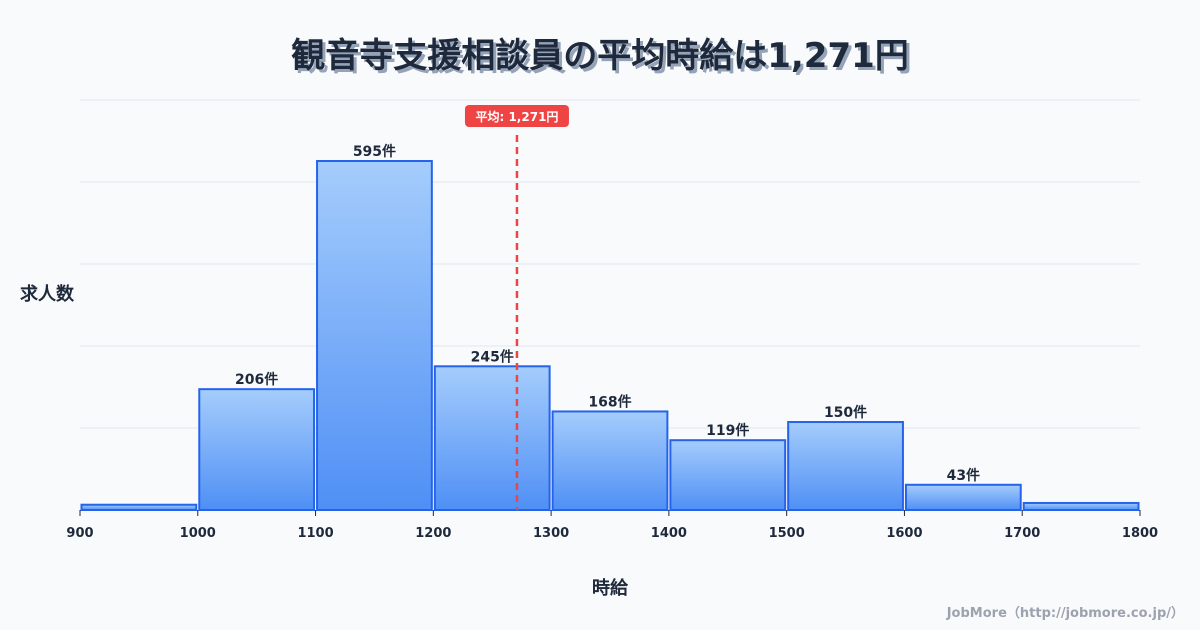  I want to click on bar-value-label: 595件, so click(374, 151).